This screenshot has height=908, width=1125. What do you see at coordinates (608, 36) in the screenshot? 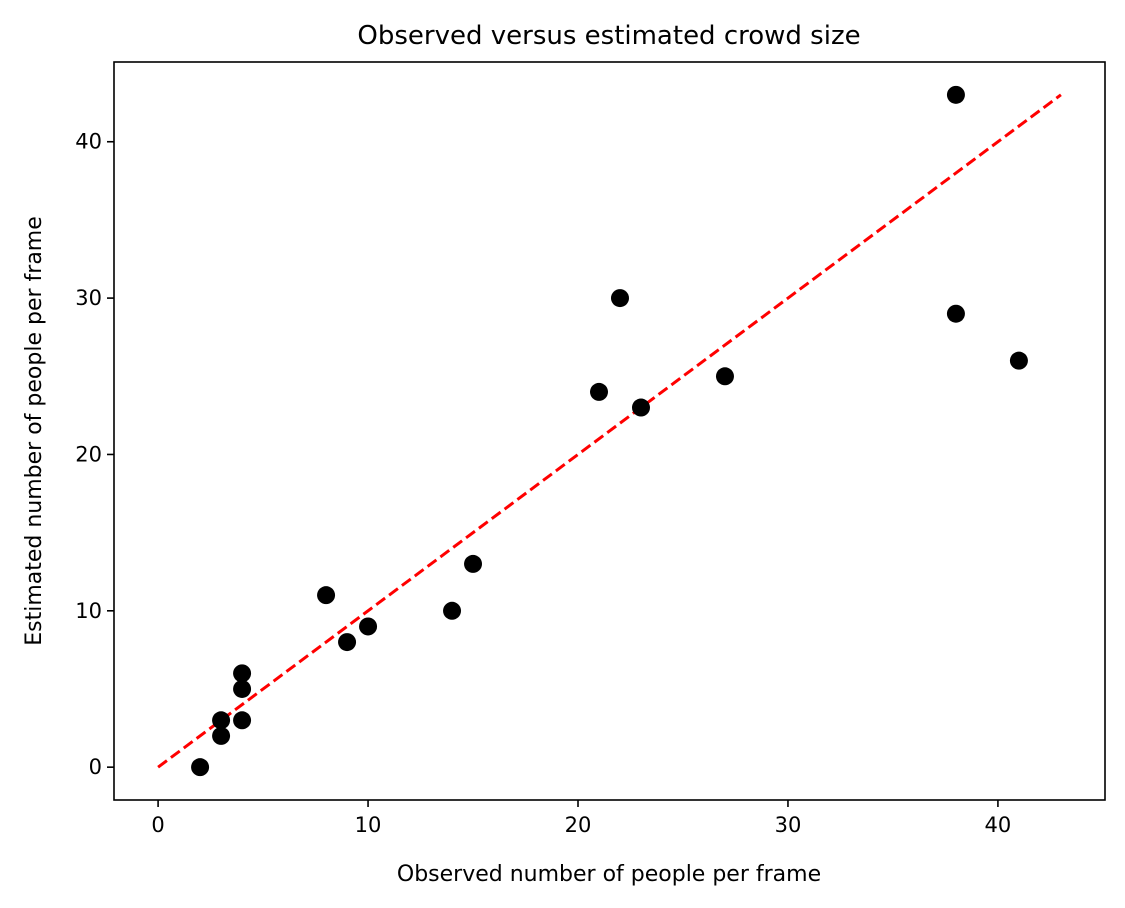
I see `chart-title: Observed versus estimated crowd size` at bounding box center [608, 36].